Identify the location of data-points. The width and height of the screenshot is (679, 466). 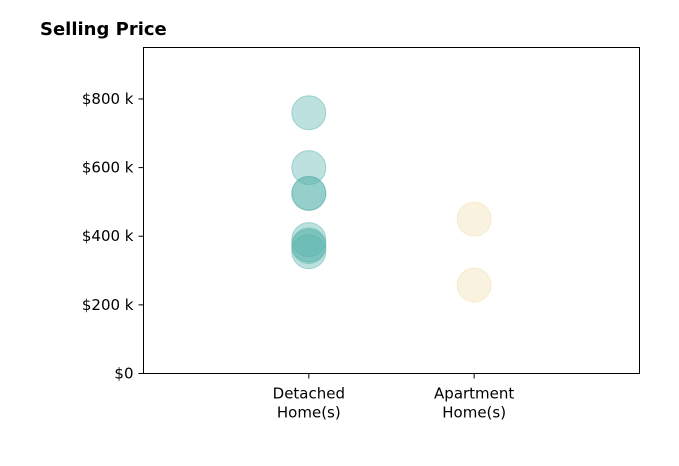
(391, 199).